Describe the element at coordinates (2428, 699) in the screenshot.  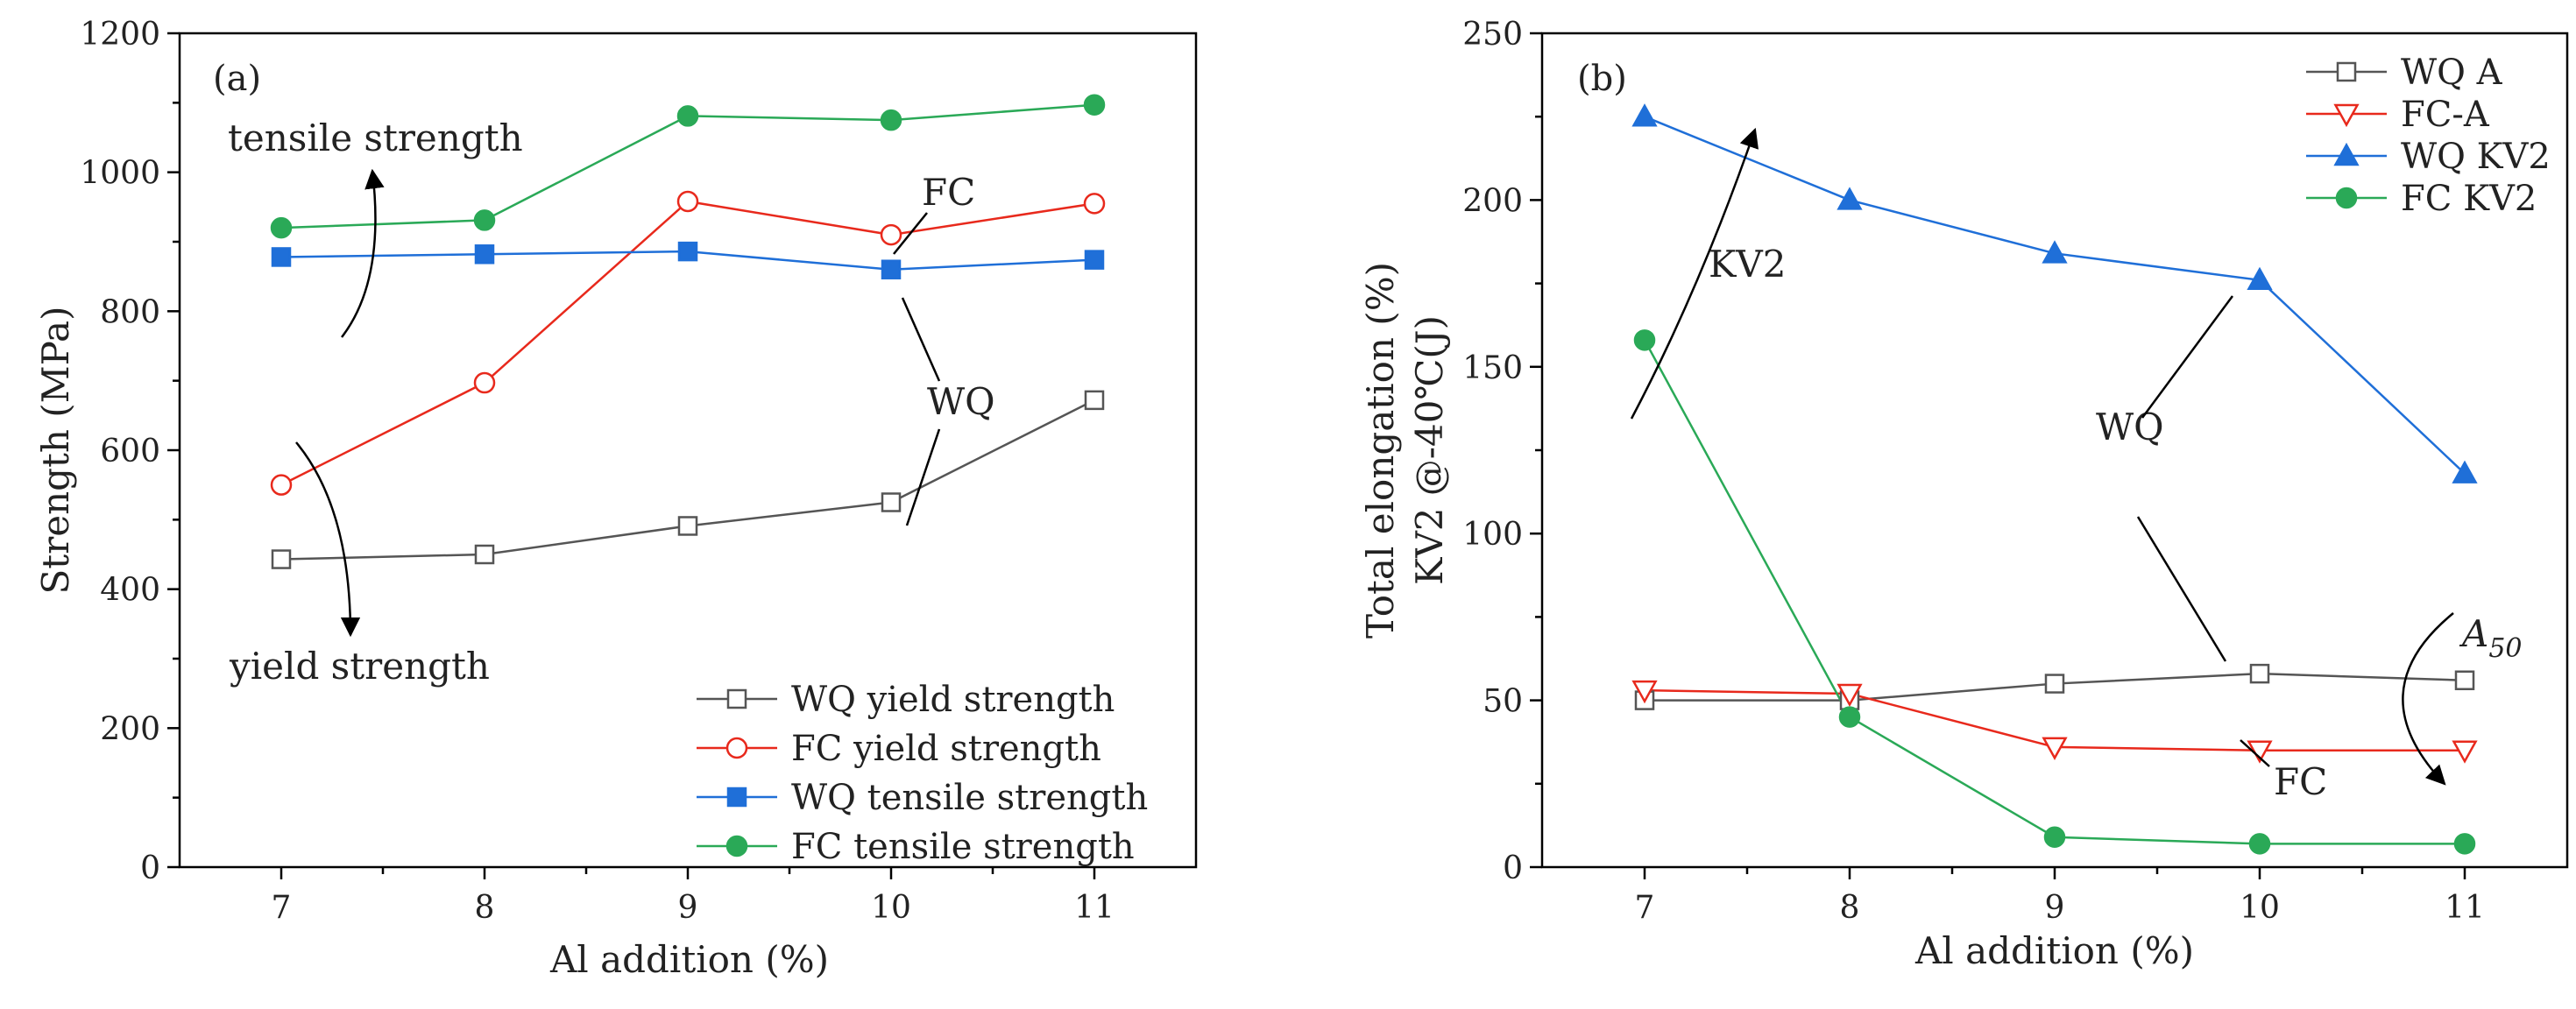
I see `panel-b-a50-arrow` at that location.